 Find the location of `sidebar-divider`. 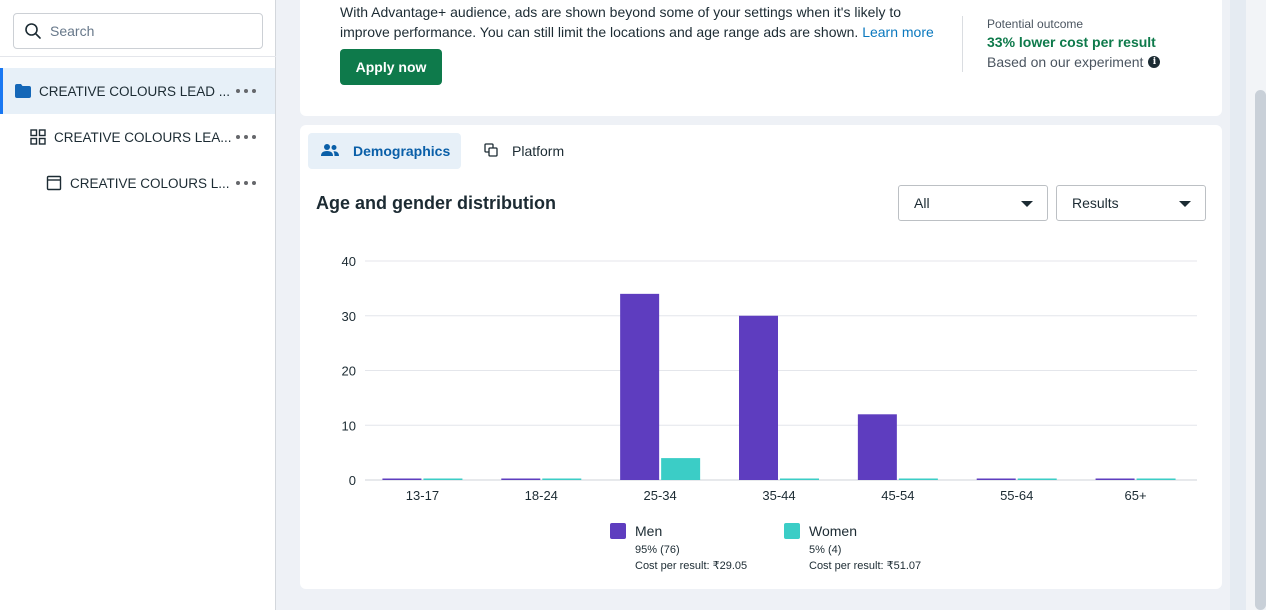

sidebar-divider is located at coordinates (138, 56).